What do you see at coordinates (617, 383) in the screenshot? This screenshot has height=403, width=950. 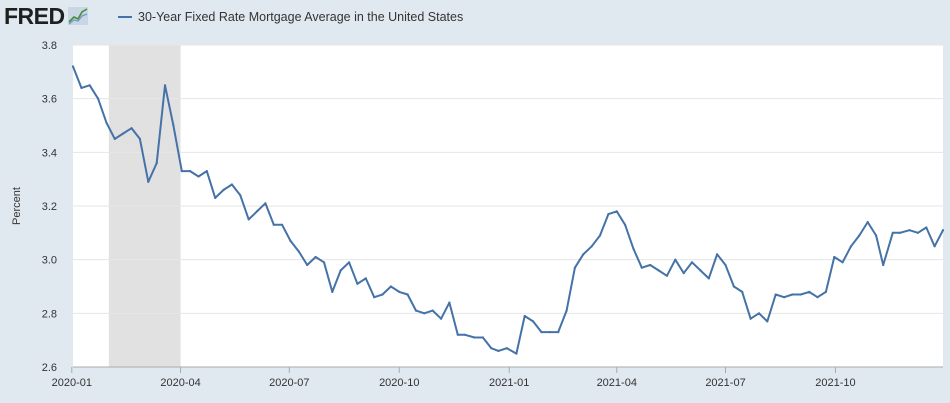 I see `x-tick-label: 2021-04` at bounding box center [617, 383].